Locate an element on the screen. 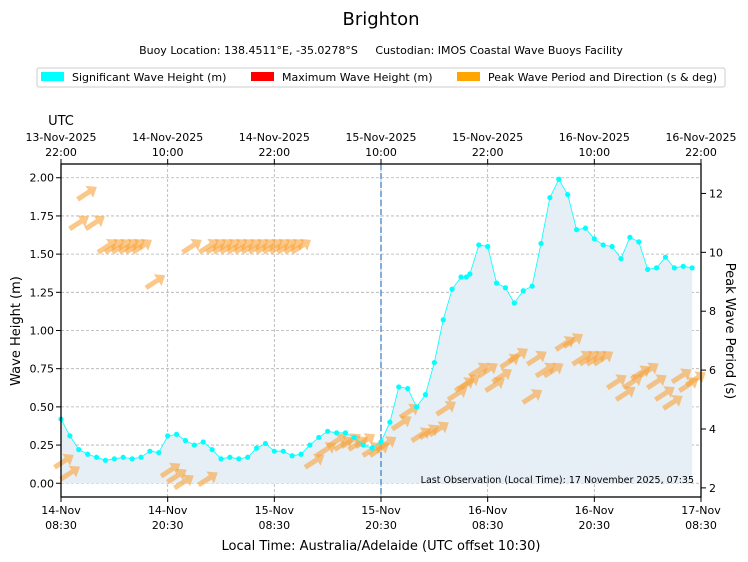 The height and width of the screenshot is (562, 748). y-tick-label: 1.25 is located at coordinates (42, 292).